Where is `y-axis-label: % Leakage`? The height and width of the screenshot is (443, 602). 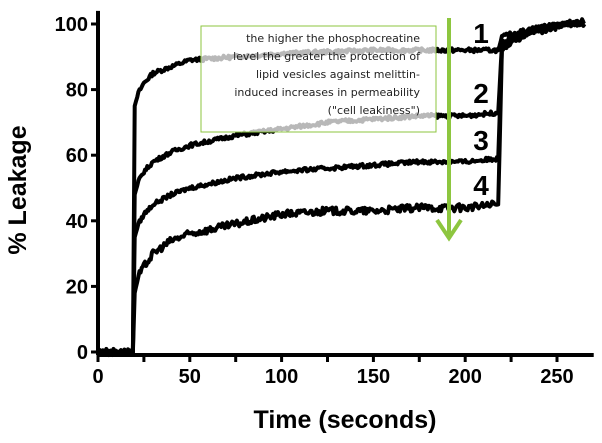 y-axis-label: % Leakage is located at coordinates (18, 189).